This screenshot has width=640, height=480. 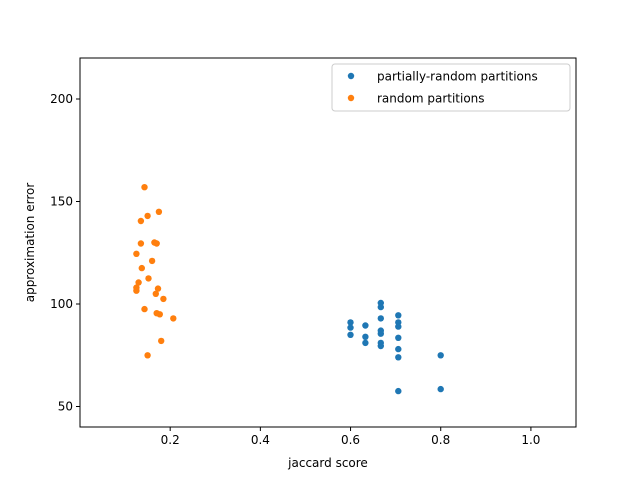 What do you see at coordinates (327, 463) in the screenshot?
I see `x-axis-label: jaccard score` at bounding box center [327, 463].